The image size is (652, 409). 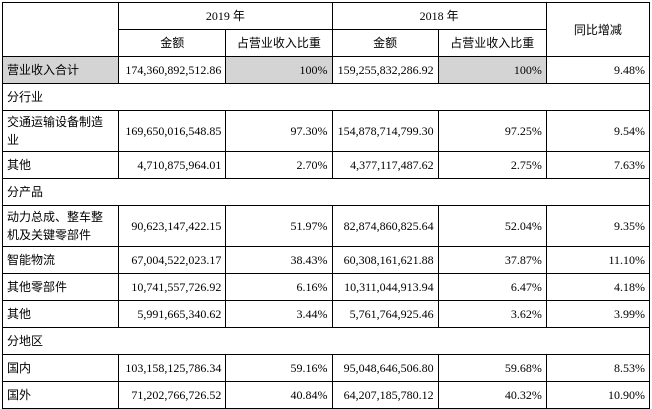 I want to click on amount-2018-cell: 5,761,764,925.46, so click(x=385, y=314).